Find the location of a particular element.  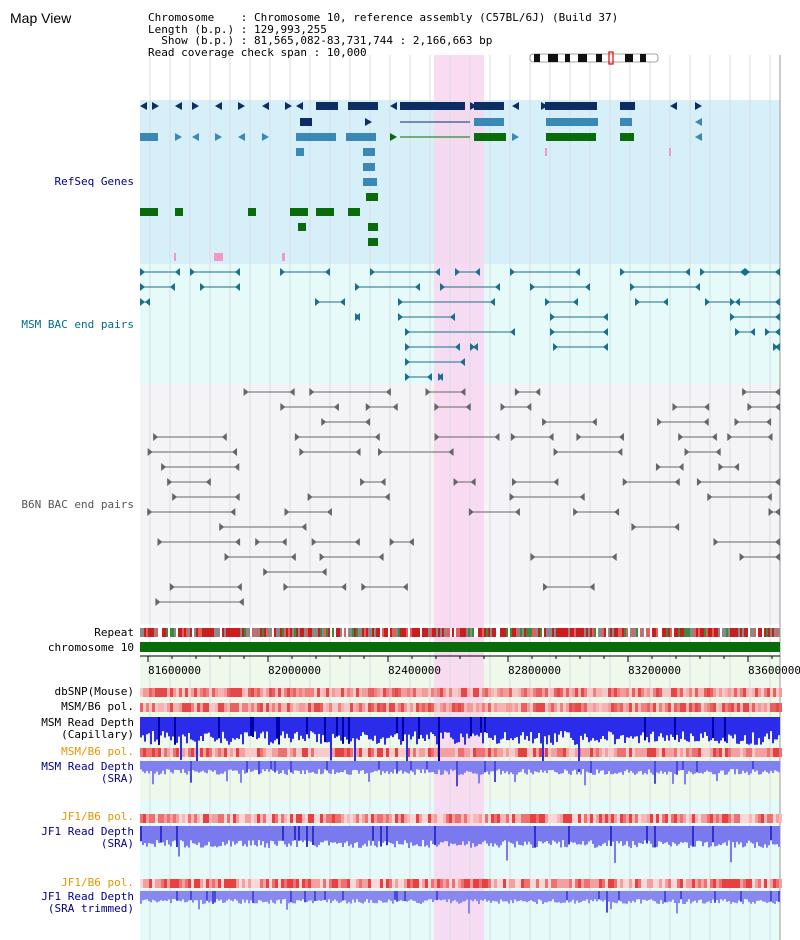

gene-feature is located at coordinates (372, 197).